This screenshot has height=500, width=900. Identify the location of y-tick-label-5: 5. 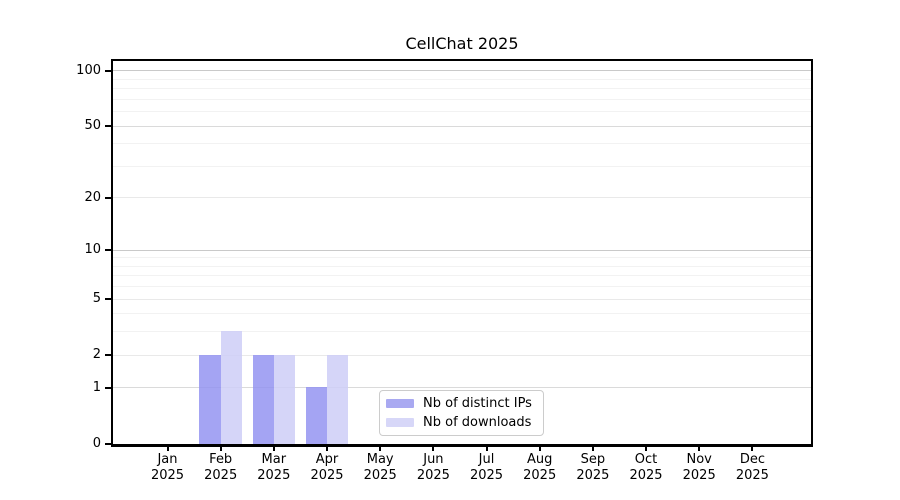
(96, 299).